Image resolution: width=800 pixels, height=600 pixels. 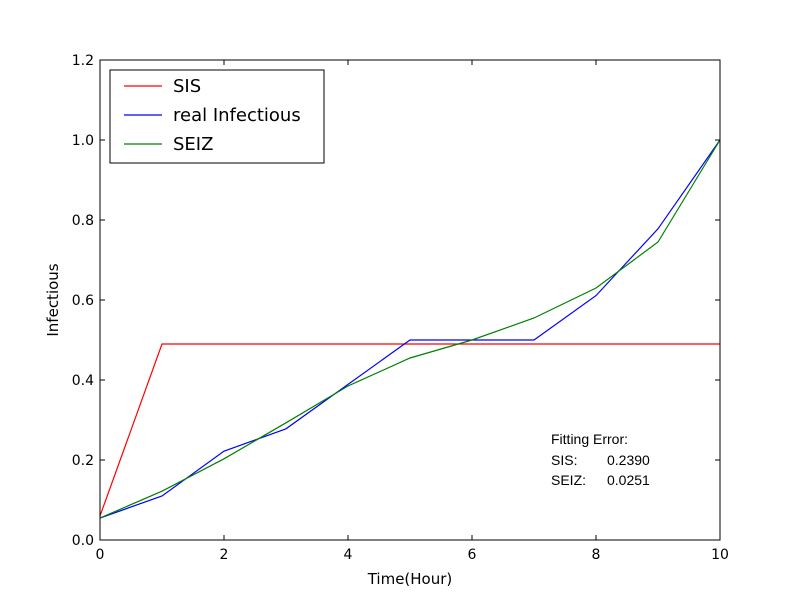 What do you see at coordinates (100, 555) in the screenshot?
I see `x-tick-label: 0` at bounding box center [100, 555].